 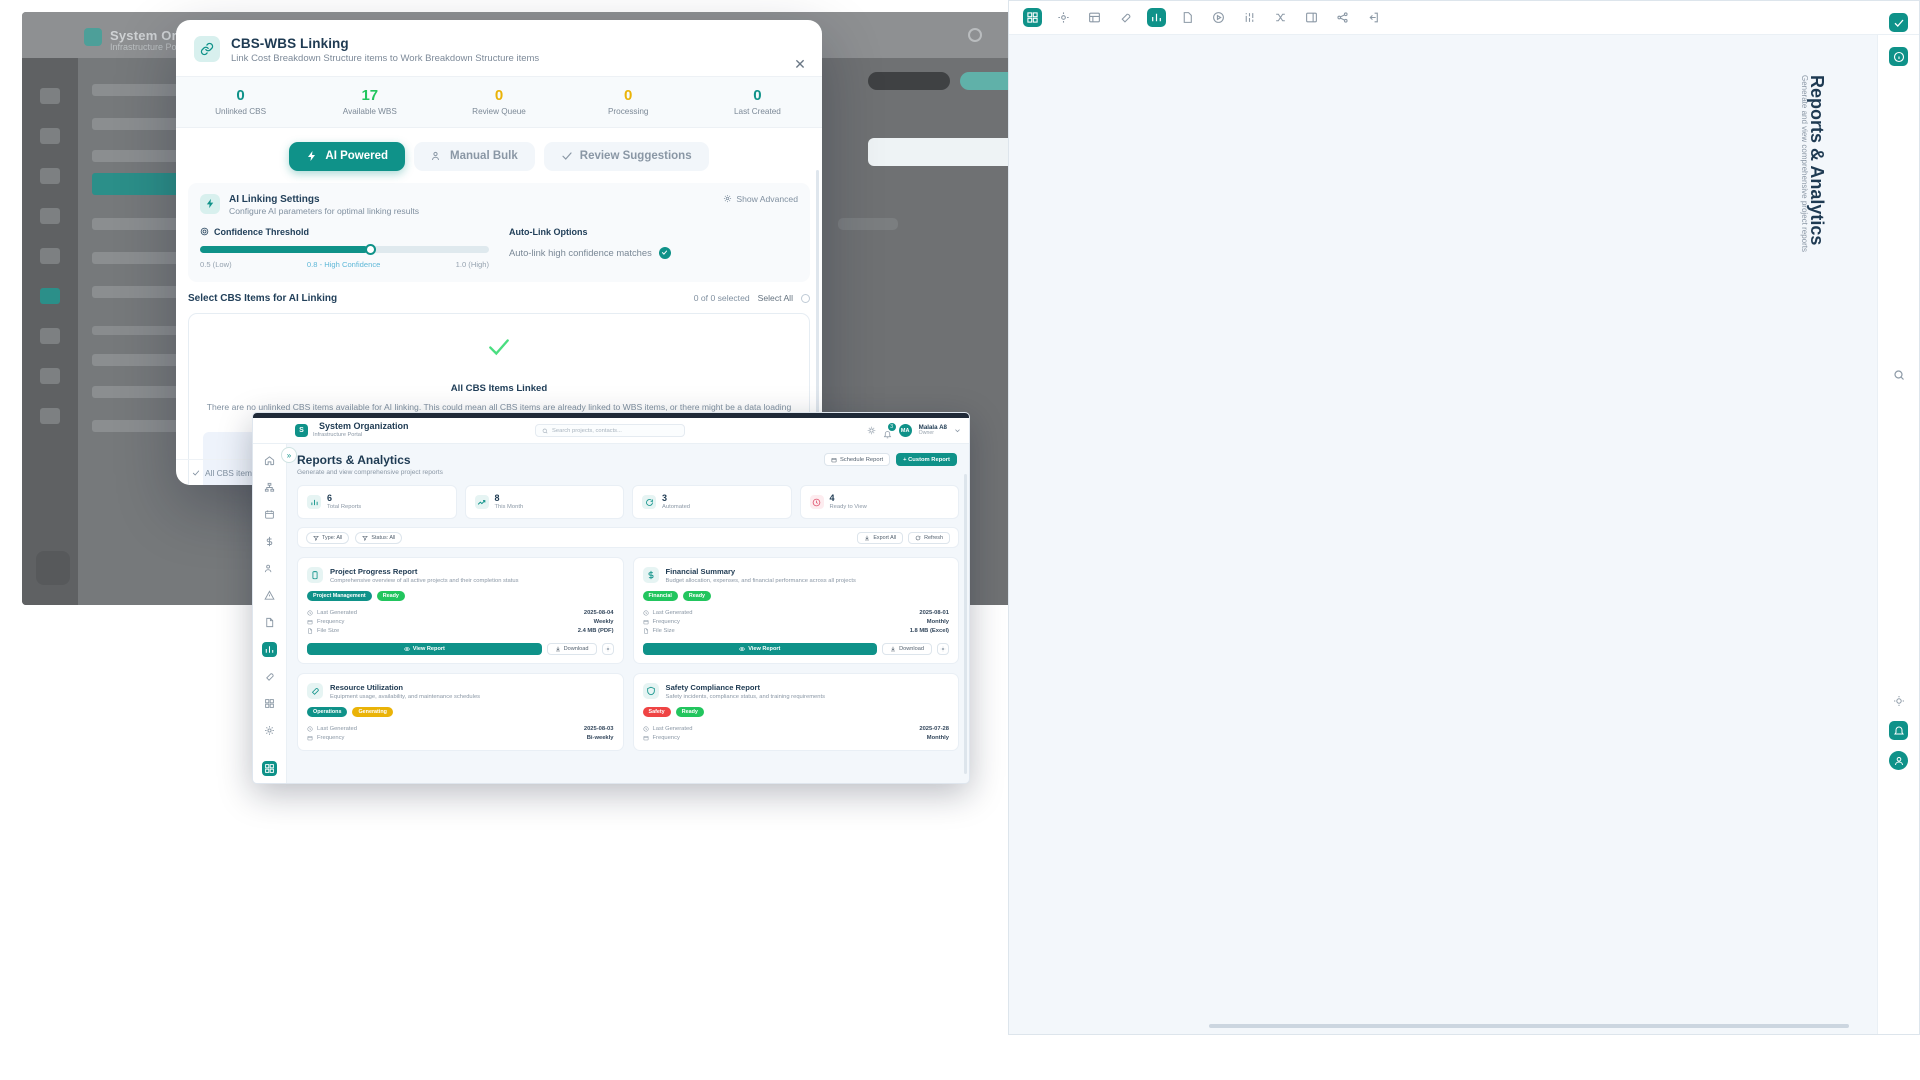 I want to click on confidence-threshold-slider, so click(x=344, y=249).